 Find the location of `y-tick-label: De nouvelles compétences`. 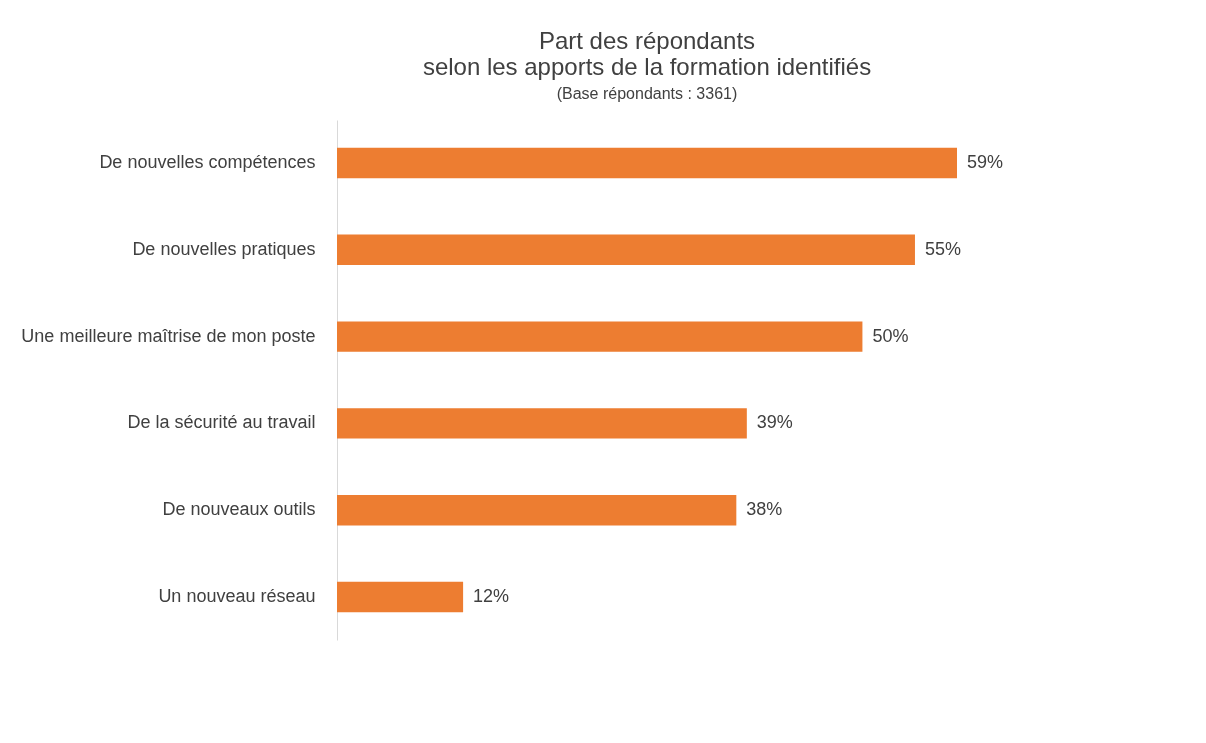

y-tick-label: De nouvelles compétences is located at coordinates (207, 161).